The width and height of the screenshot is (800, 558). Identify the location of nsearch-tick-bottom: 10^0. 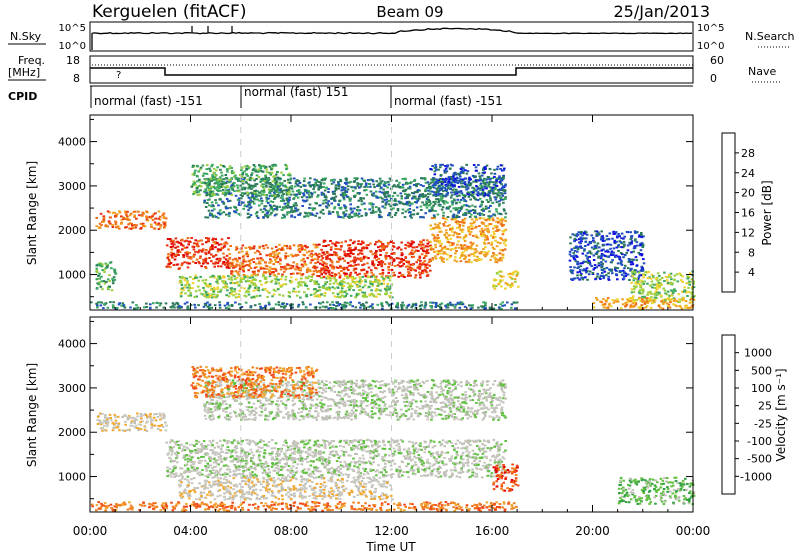
(710, 46).